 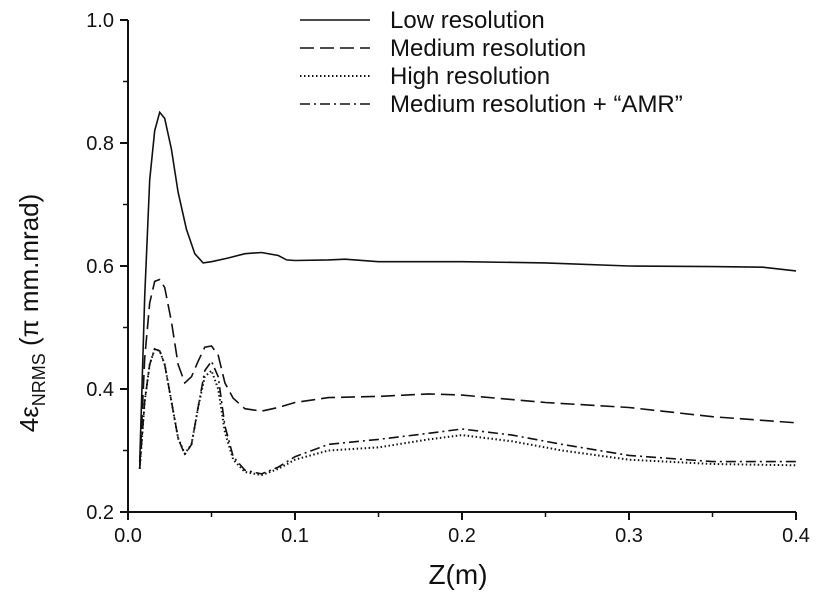 I want to click on y-tick-label: 0.4, so click(x=100, y=390).